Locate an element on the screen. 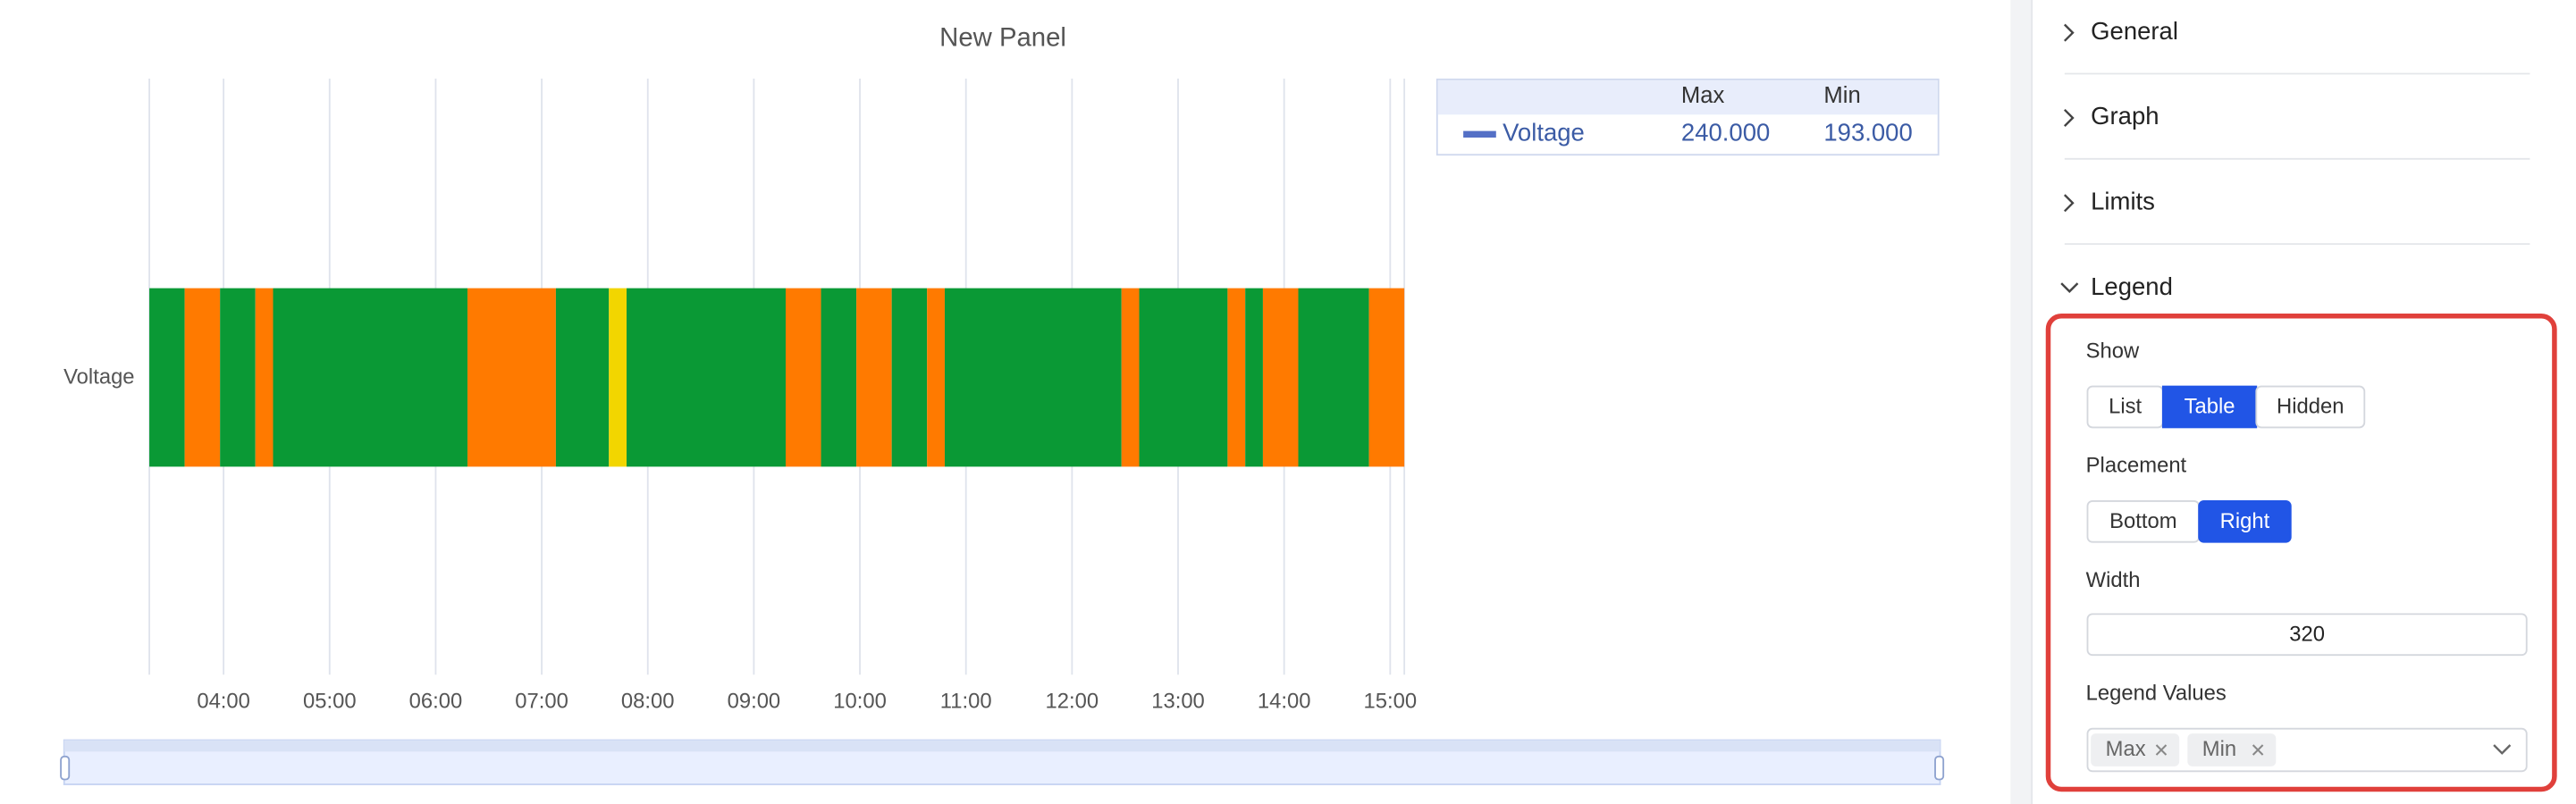  field-label: Legend Values is located at coordinates (2157, 693).